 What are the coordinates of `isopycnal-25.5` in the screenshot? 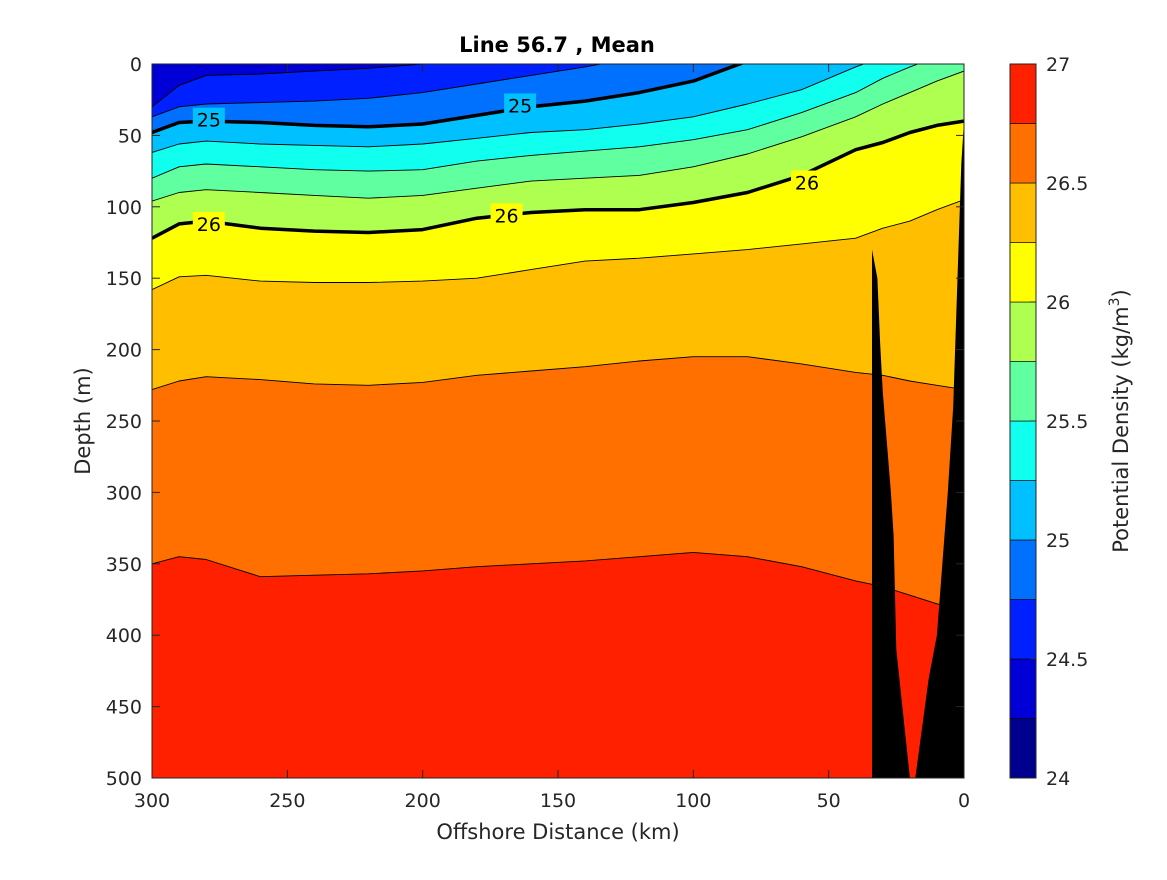 It's located at (536, 121).